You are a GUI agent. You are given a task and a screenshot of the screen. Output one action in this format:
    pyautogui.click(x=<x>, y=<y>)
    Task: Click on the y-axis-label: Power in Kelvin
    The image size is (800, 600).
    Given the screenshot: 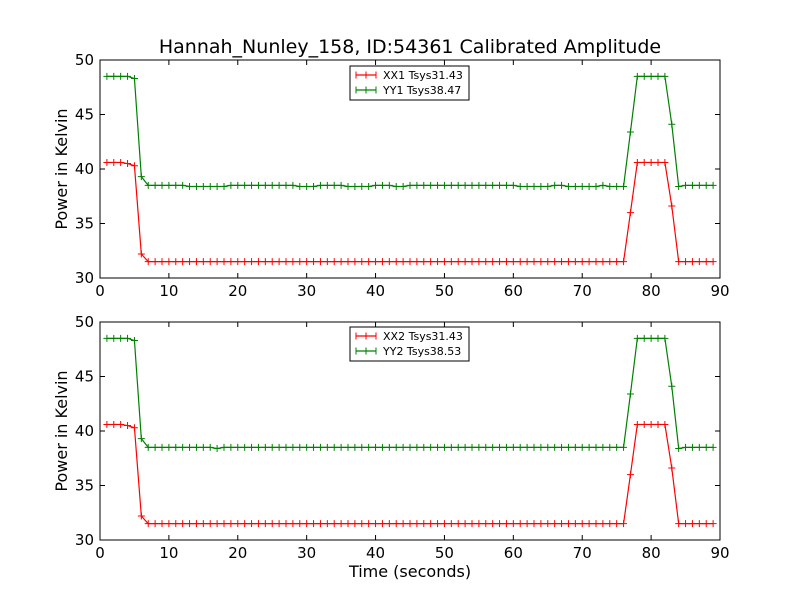 What is the action you would take?
    pyautogui.click(x=61, y=168)
    